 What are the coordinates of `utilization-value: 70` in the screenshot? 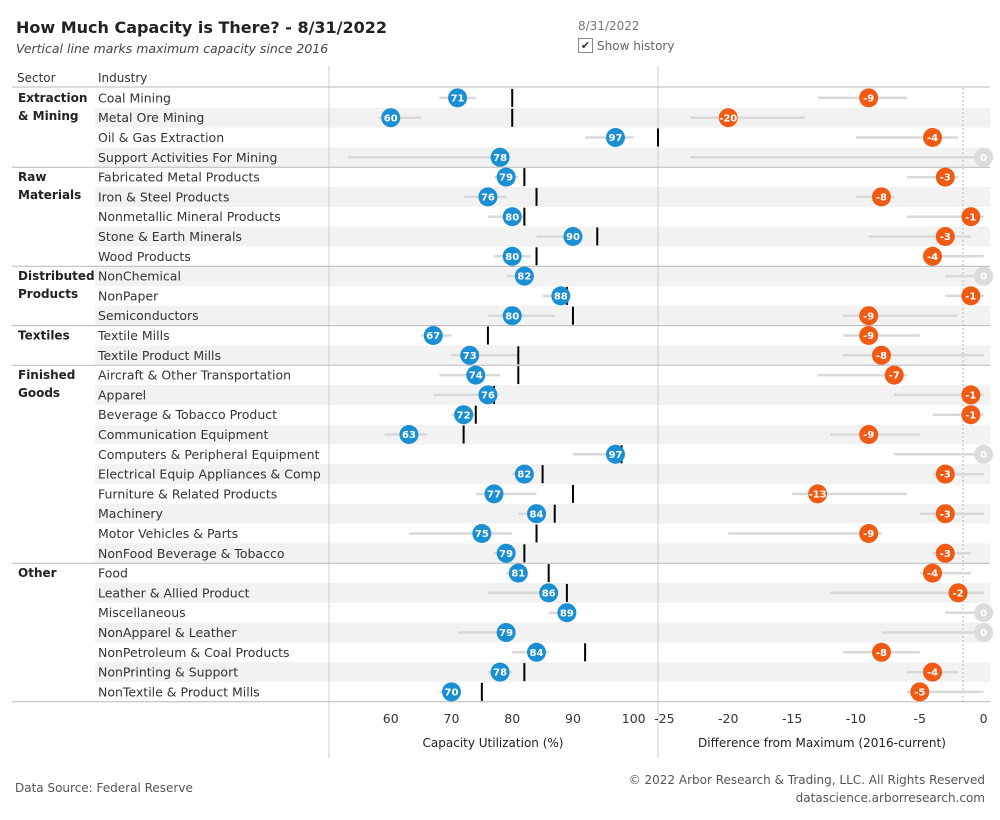 It's located at (452, 693).